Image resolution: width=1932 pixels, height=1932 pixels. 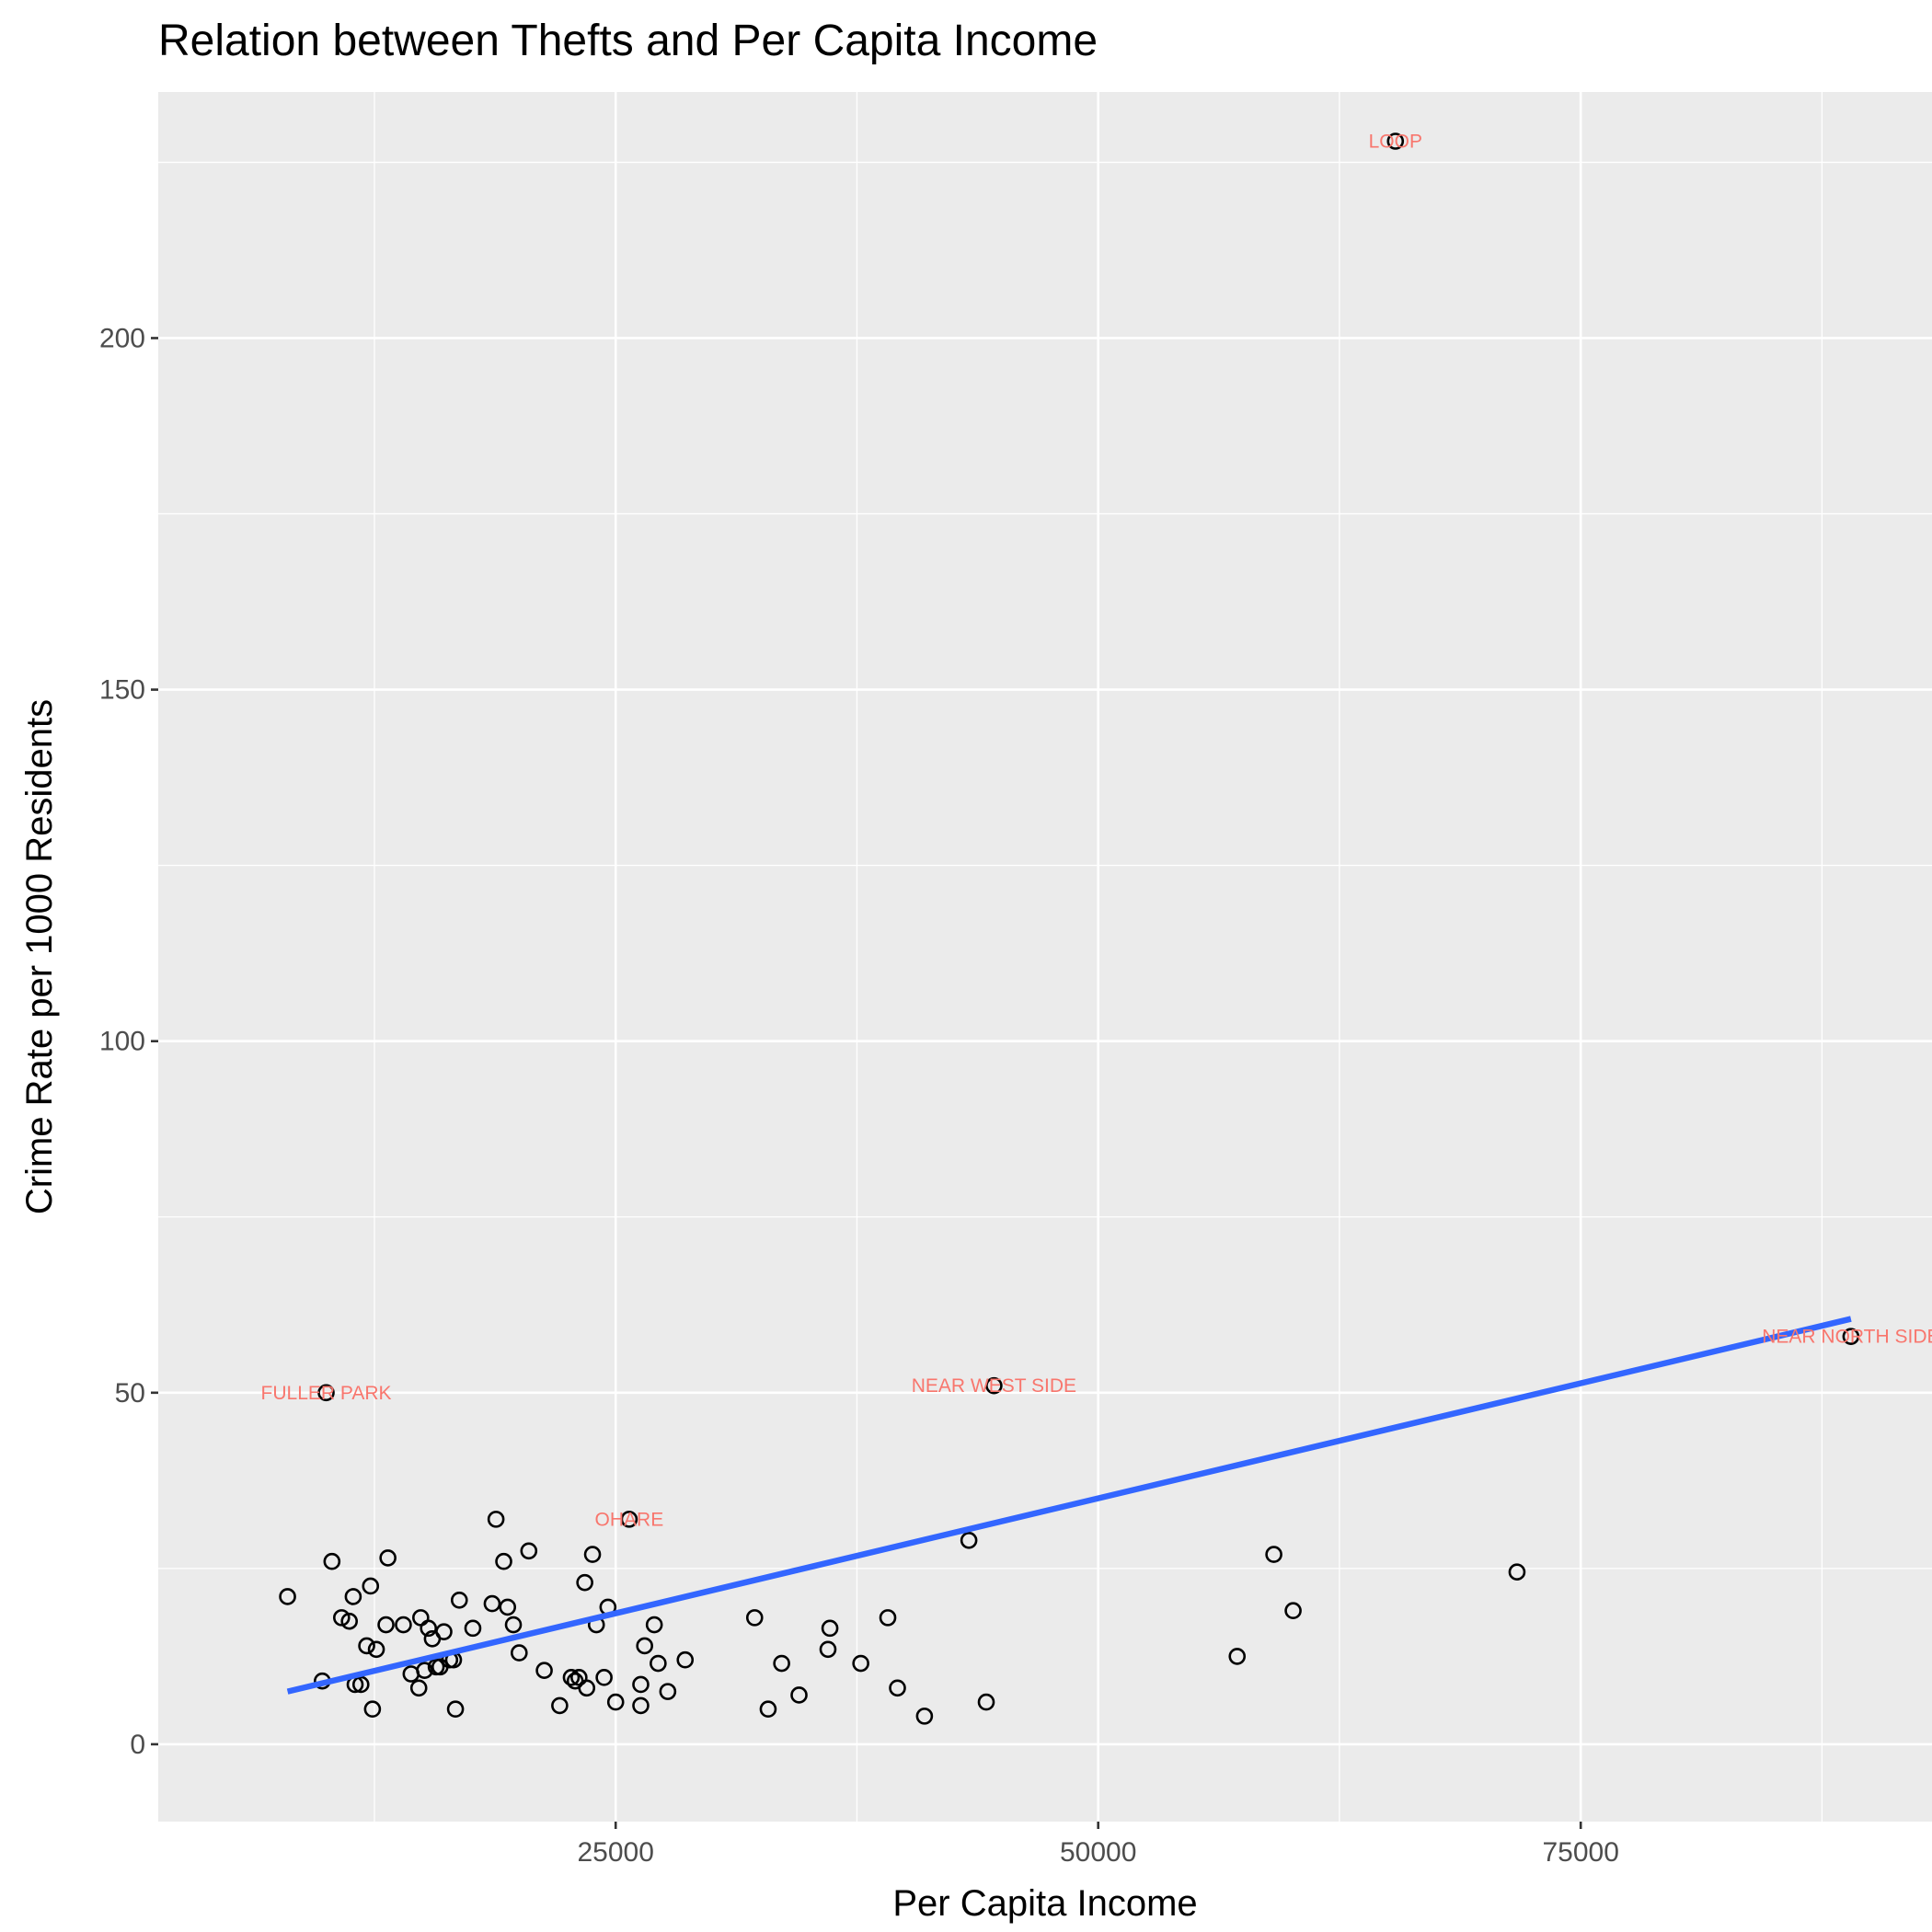 I want to click on point-annotation: LOOP, so click(x=1395, y=141).